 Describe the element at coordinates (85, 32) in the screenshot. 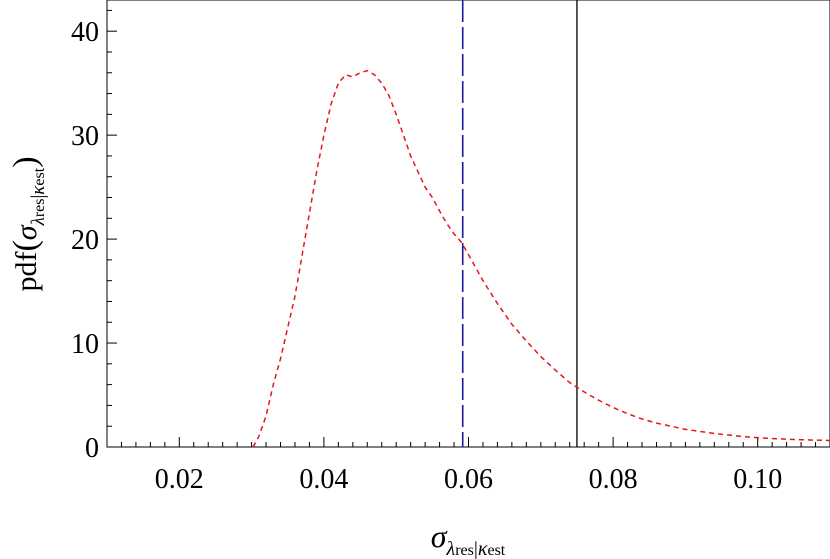

I see `y-tick-label: 40` at that location.